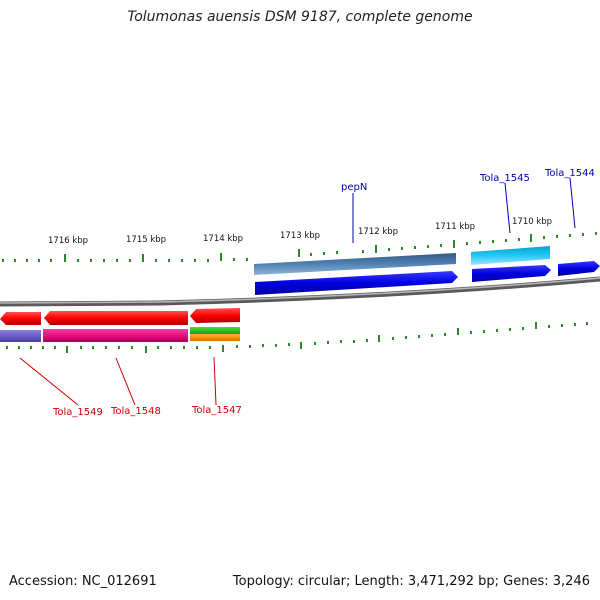 The width and height of the screenshot is (600, 600). What do you see at coordinates (216, 410) in the screenshot?
I see `gene-label-tola-1547: Tola_1547` at bounding box center [216, 410].